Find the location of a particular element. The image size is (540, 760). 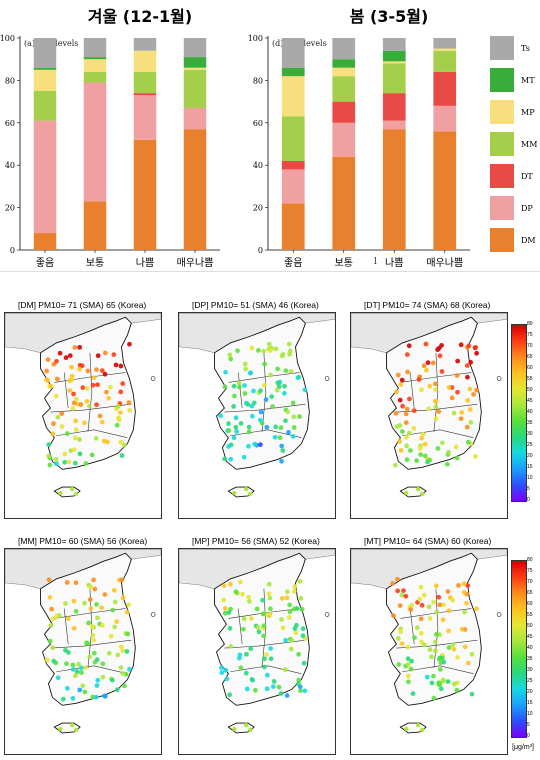

x-tick-label: 좋음 is located at coordinates (45, 263).